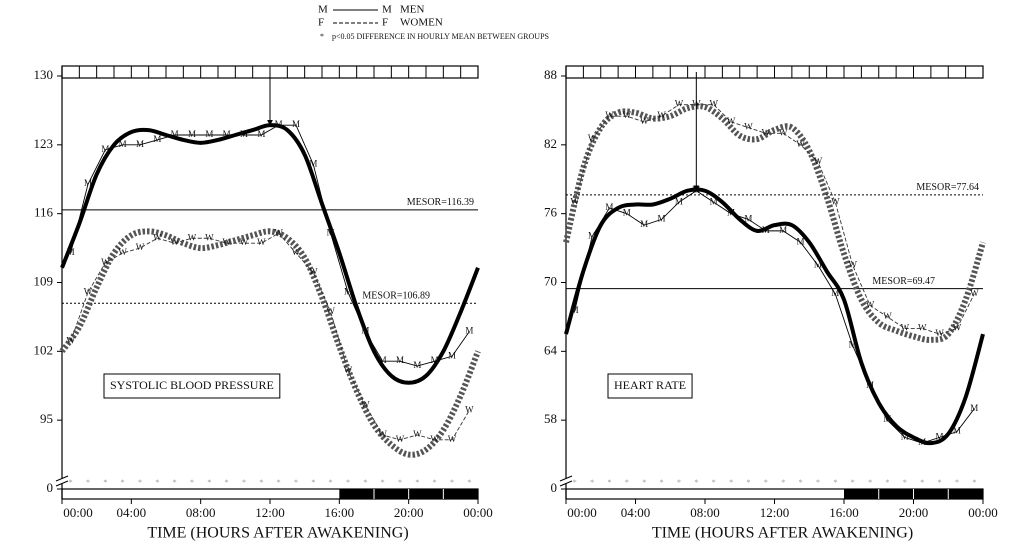  I want to click on y-tick-label: 88, so click(550, 74).